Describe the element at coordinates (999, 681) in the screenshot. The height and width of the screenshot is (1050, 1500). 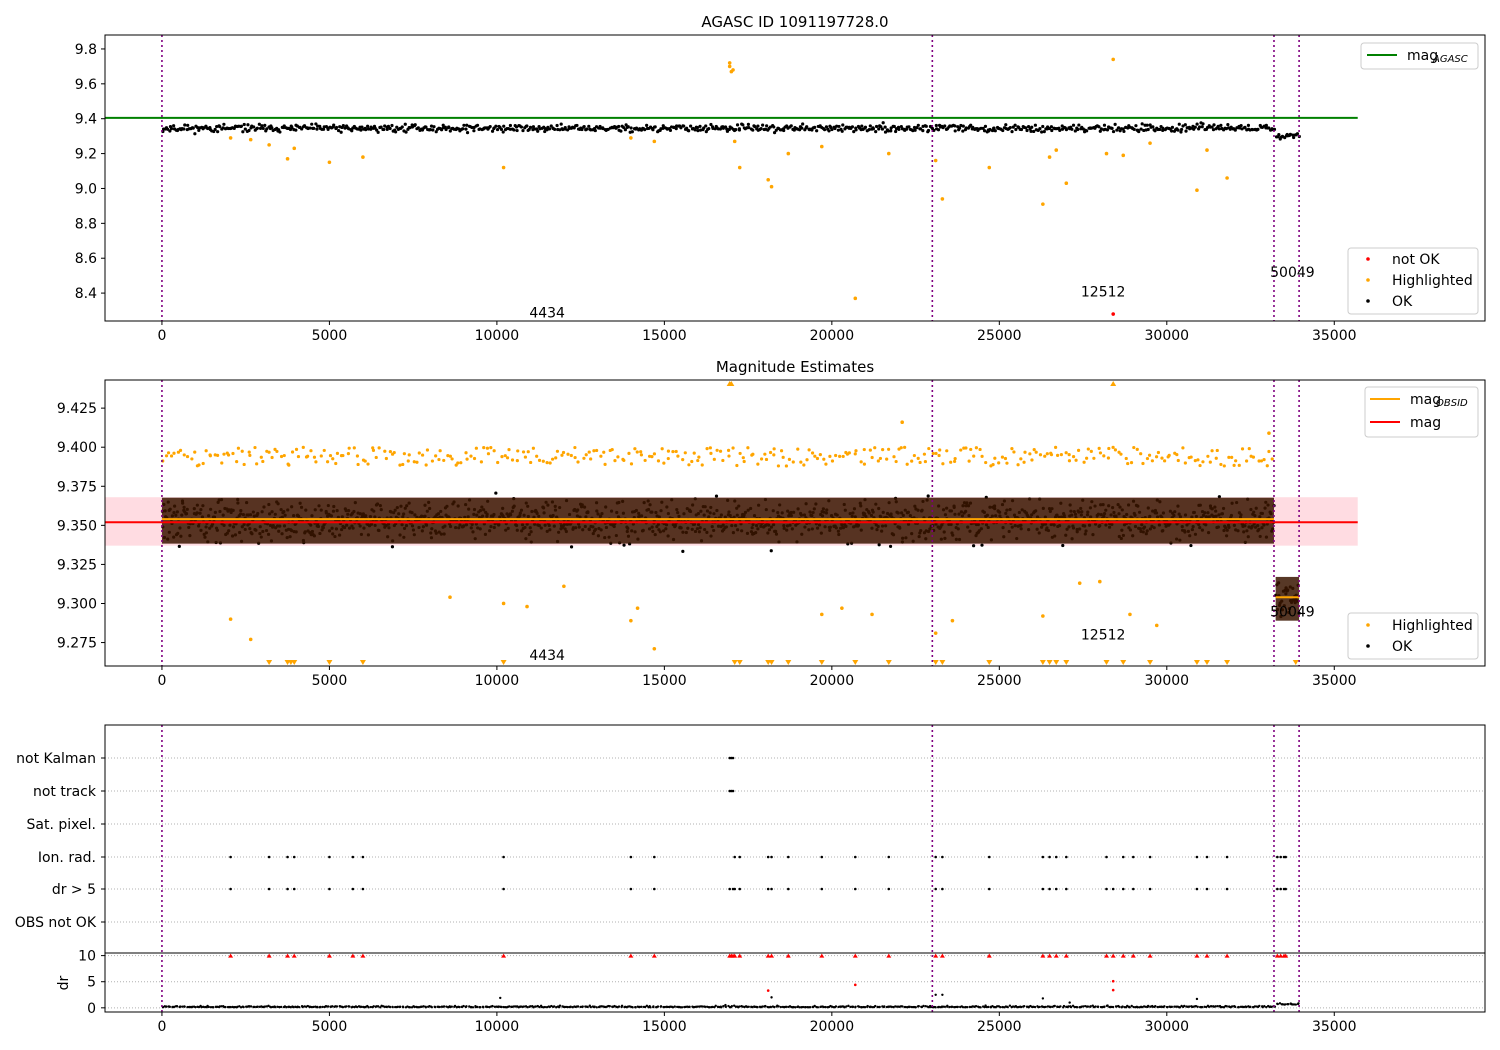
I see `x-tick-label: 25000` at that location.